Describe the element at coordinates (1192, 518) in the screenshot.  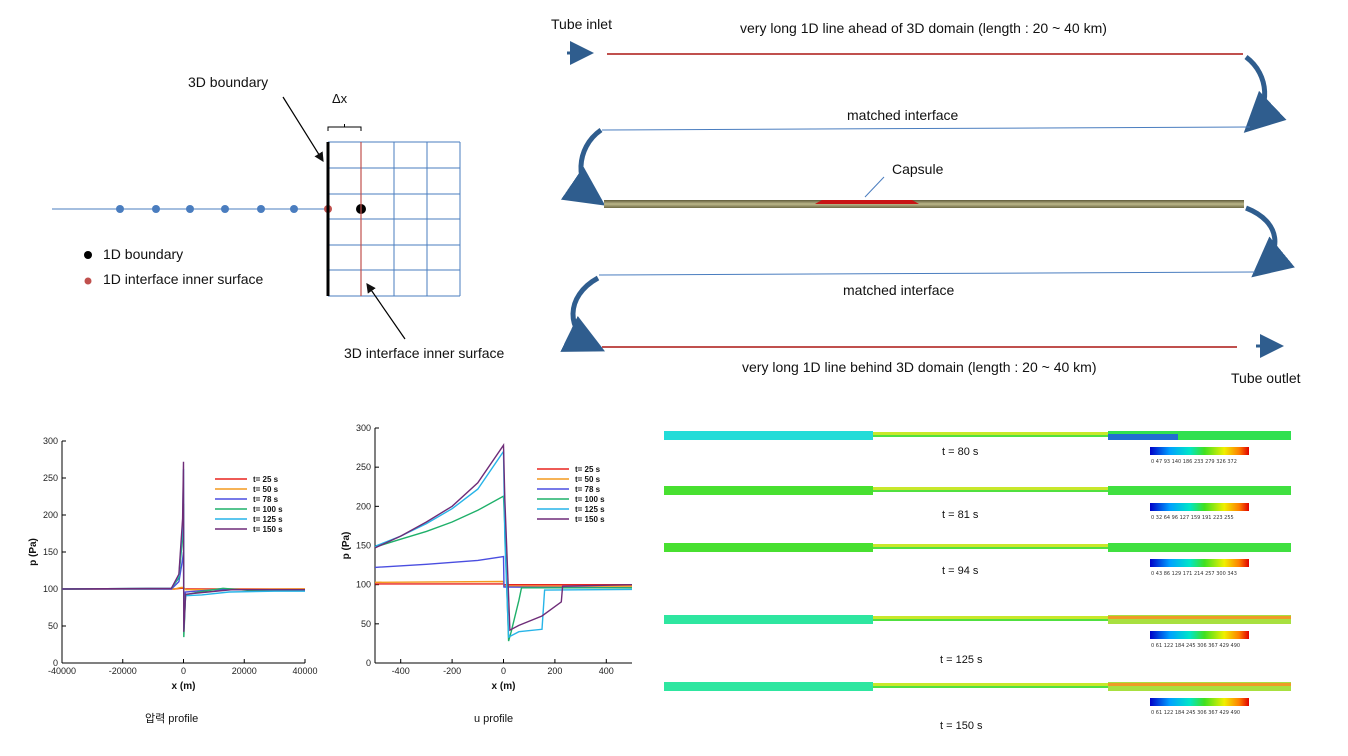
I see `colorbar-ticks: 0 32 64 96 127 159 191 223 255` at that location.